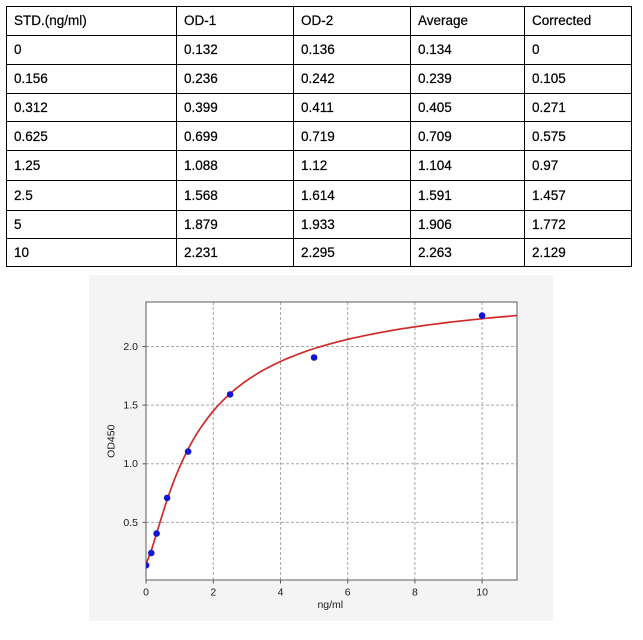 This screenshot has width=643, height=640. What do you see at coordinates (482, 593) in the screenshot?
I see `svg-text: 10` at bounding box center [482, 593].